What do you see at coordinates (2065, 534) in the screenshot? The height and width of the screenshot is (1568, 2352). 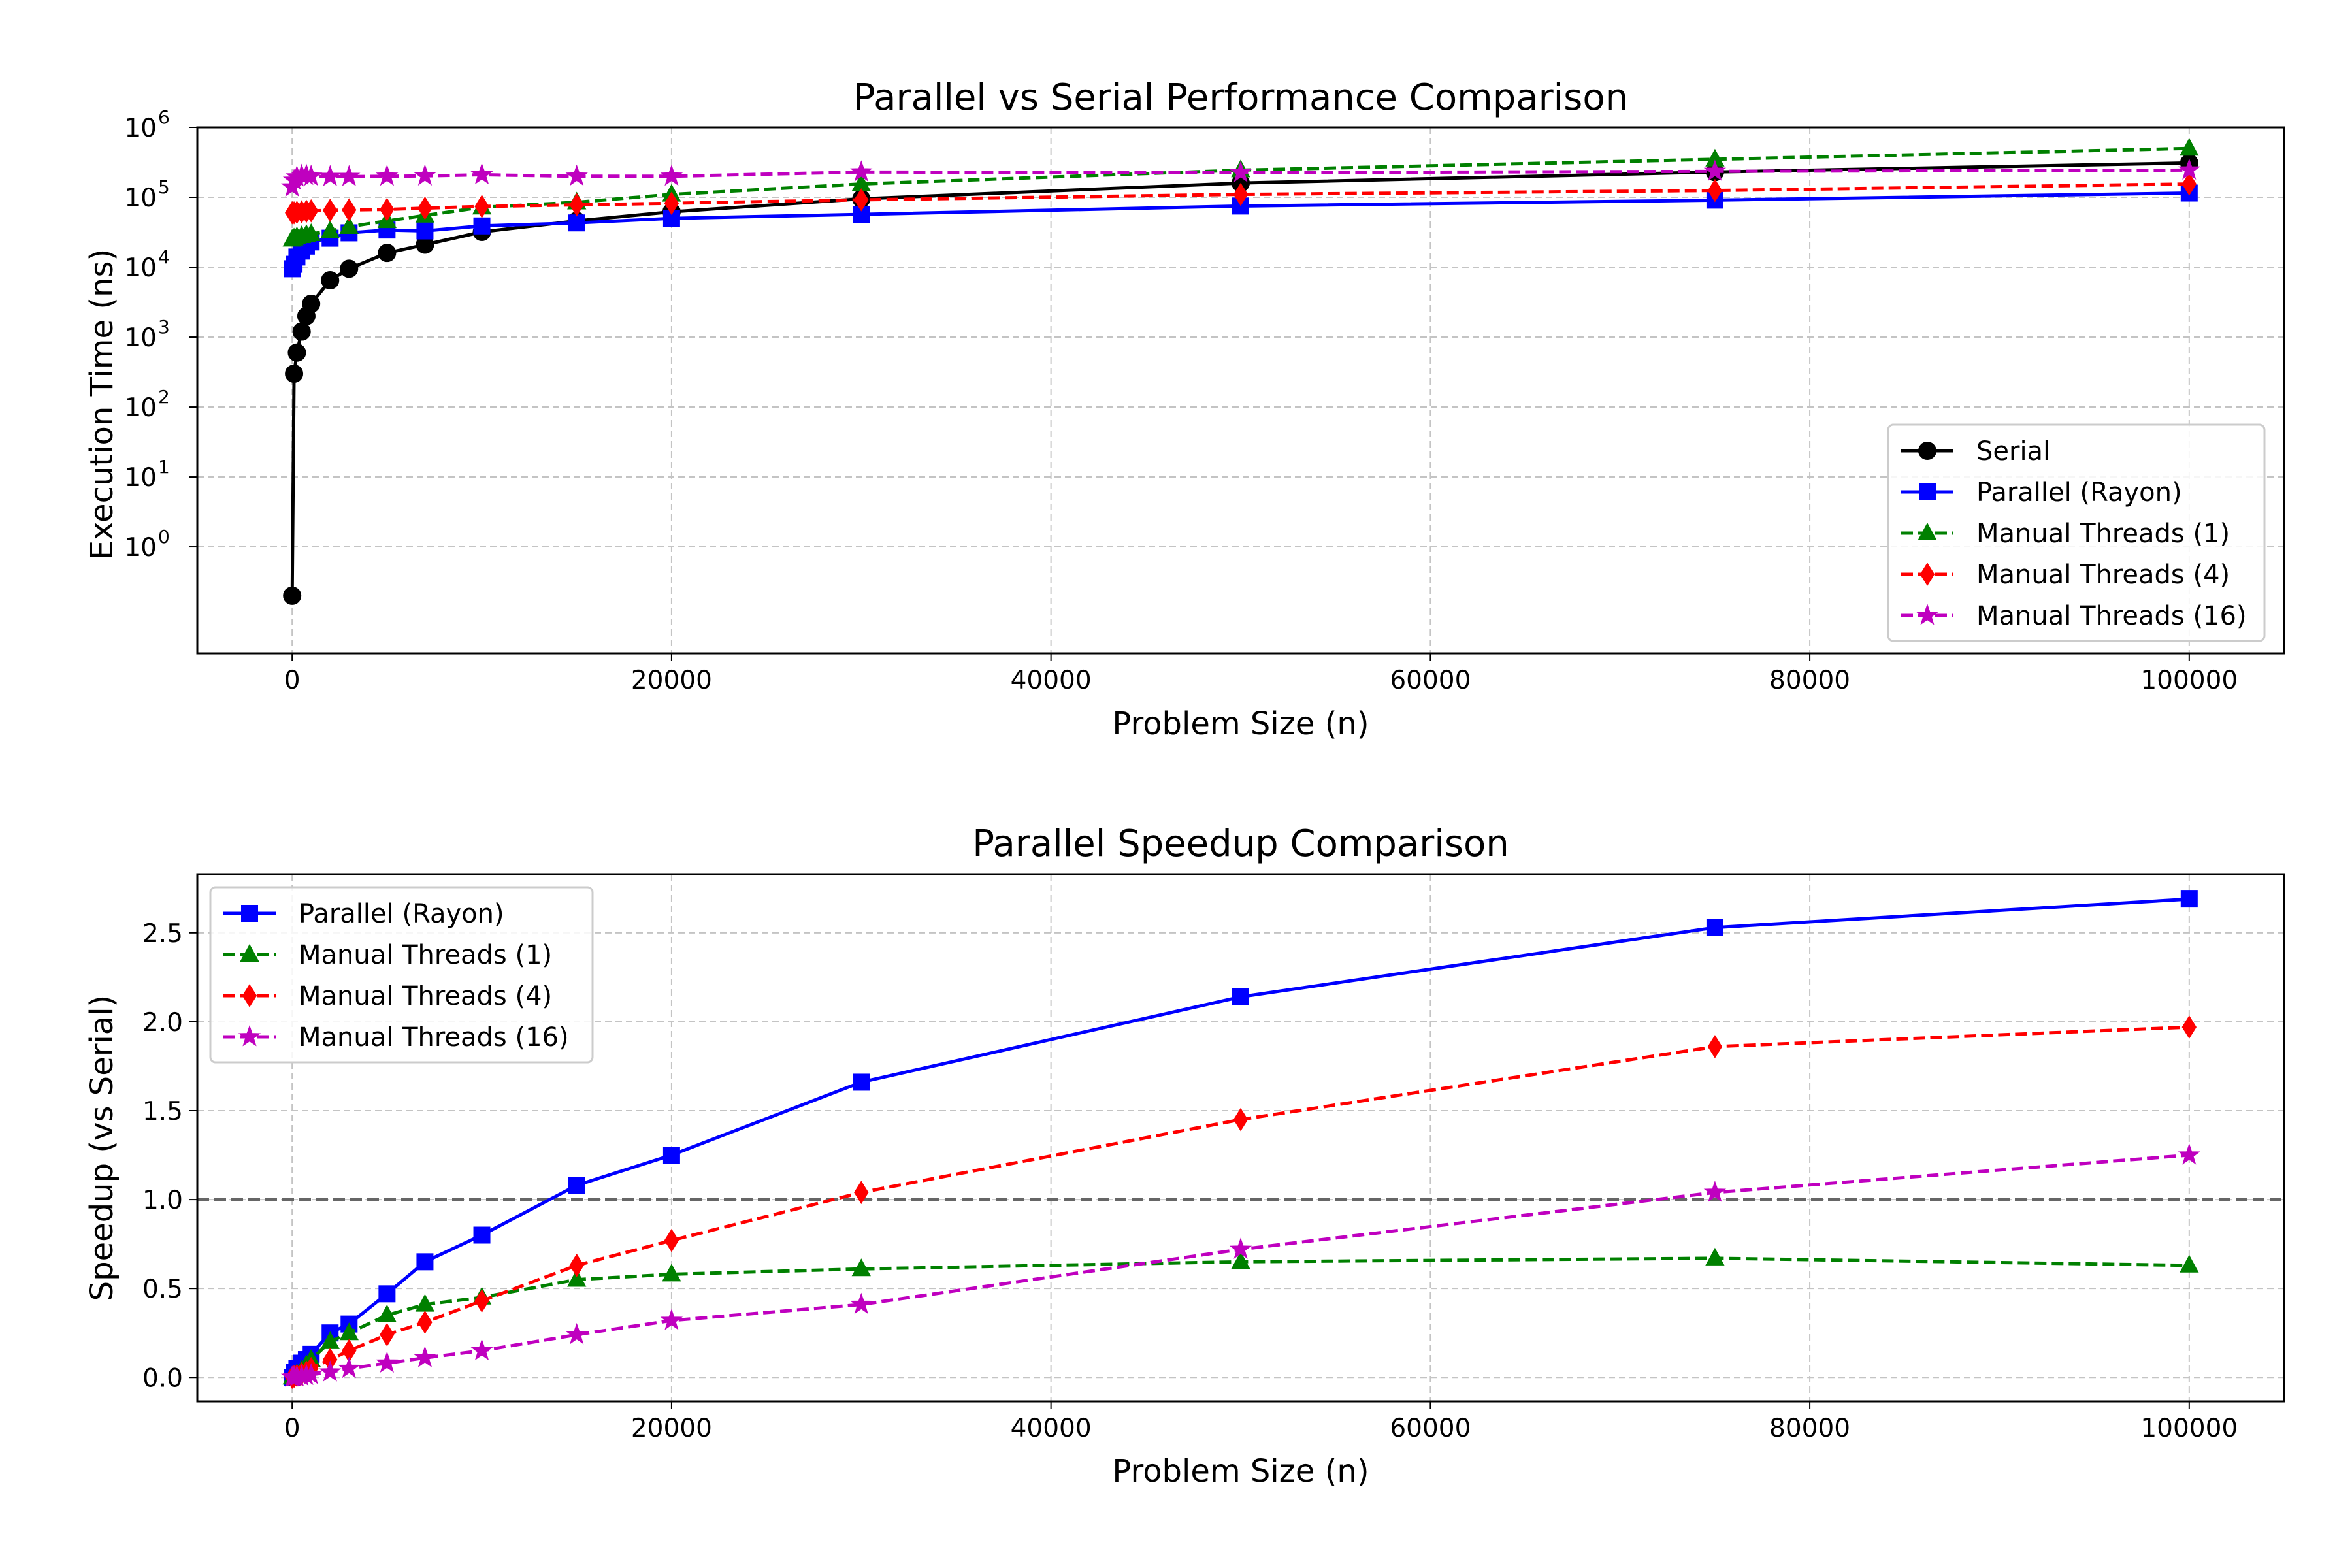 I see `legend-item: Manual Threads (1)` at bounding box center [2065, 534].